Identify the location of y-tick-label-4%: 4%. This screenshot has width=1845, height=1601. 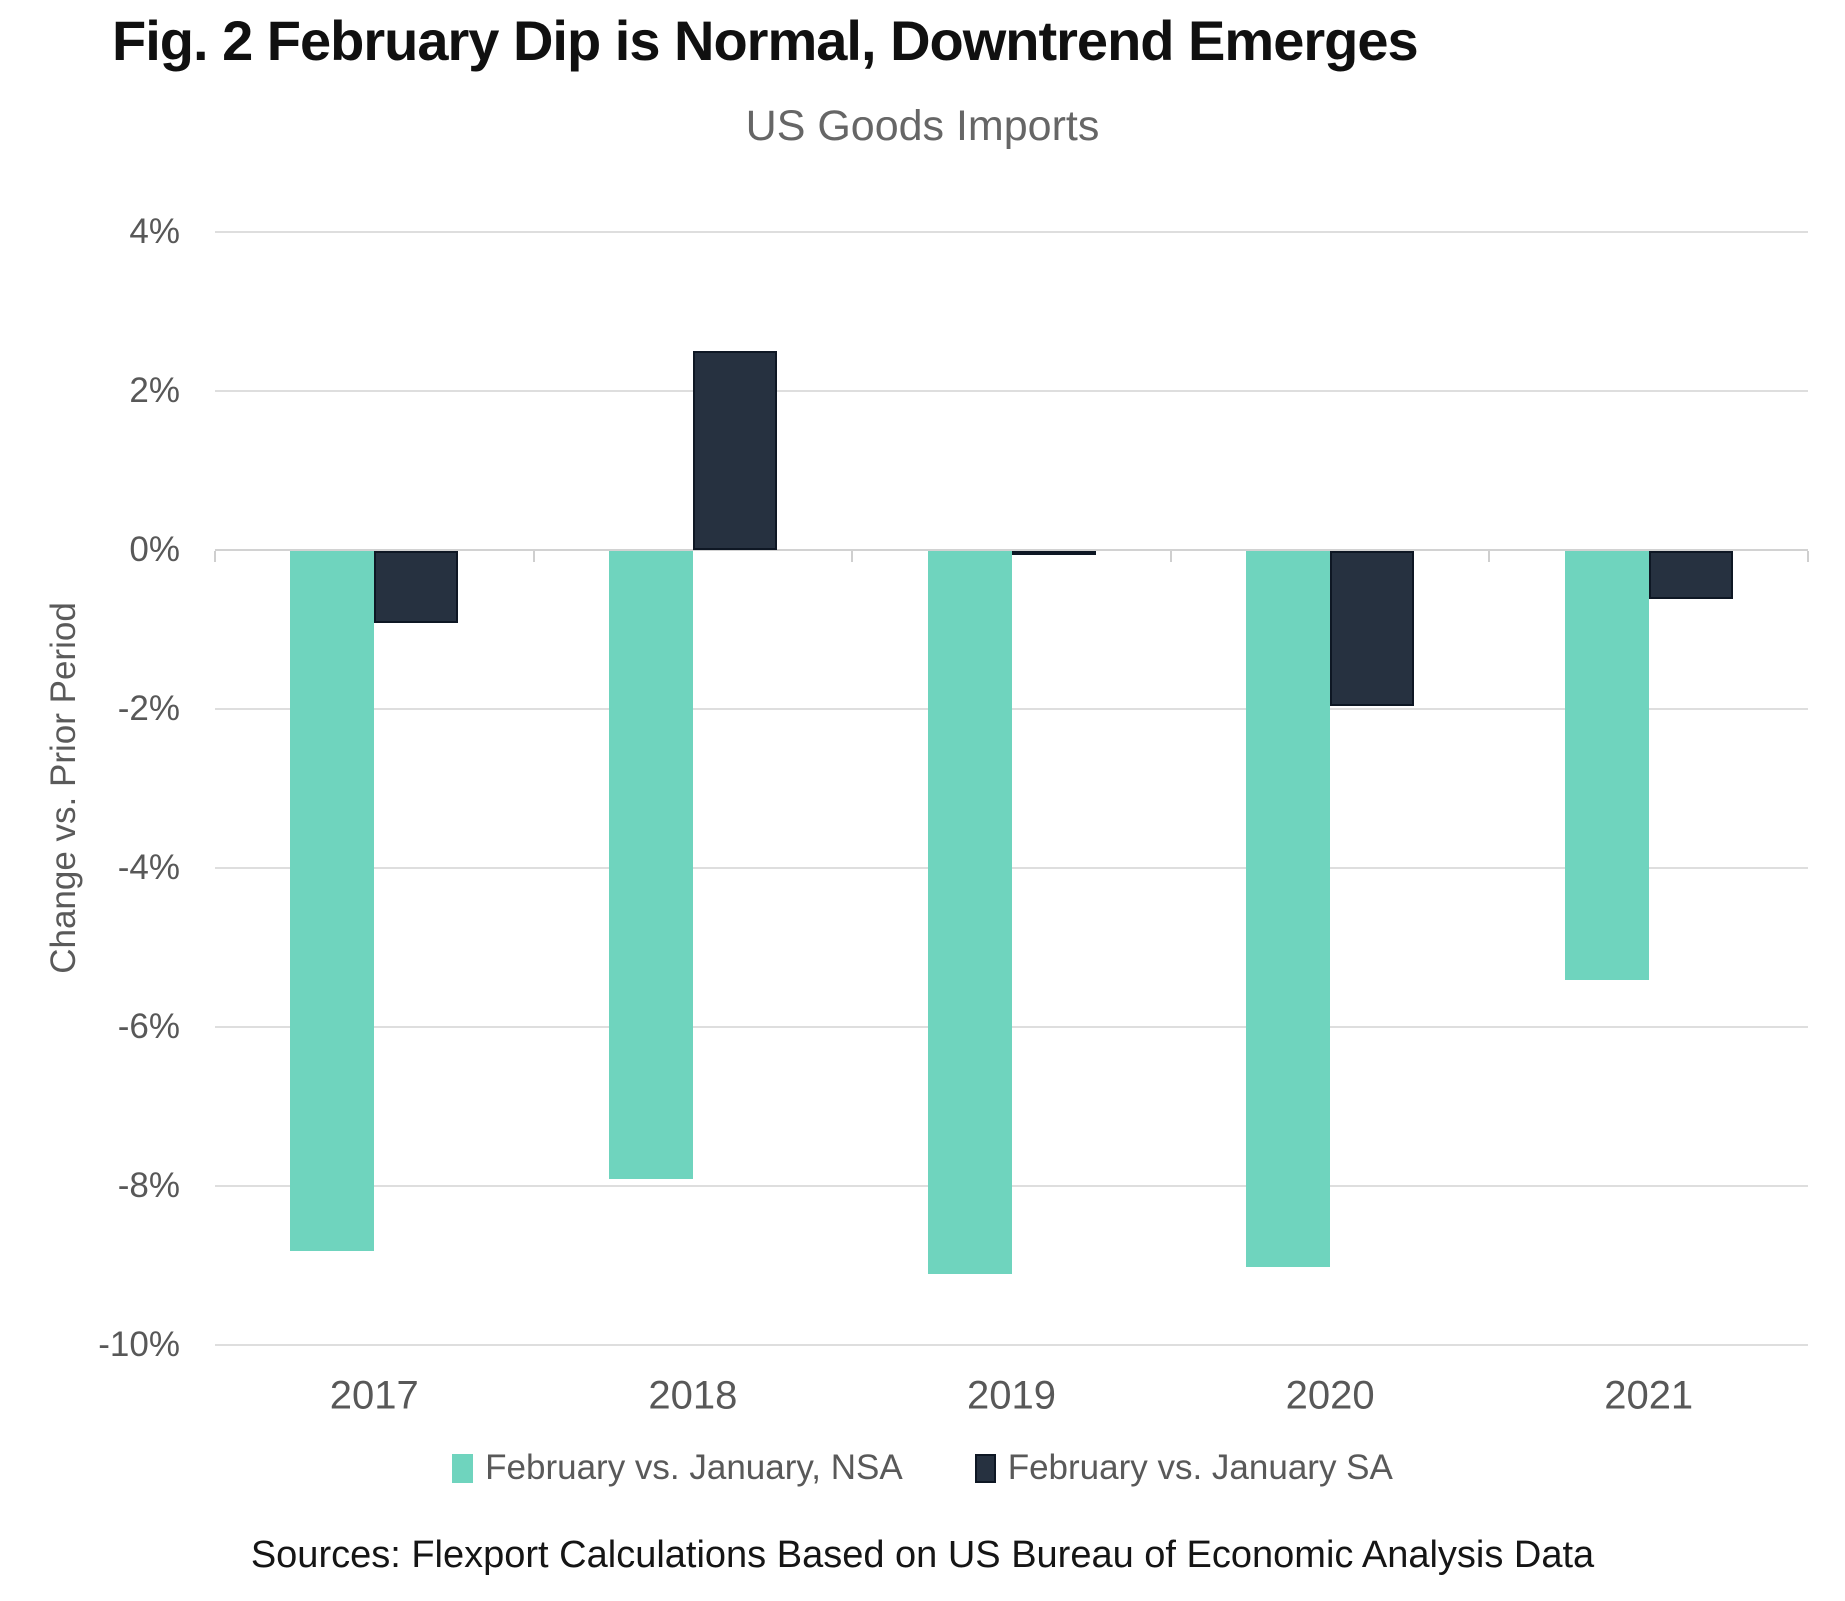
(154, 231).